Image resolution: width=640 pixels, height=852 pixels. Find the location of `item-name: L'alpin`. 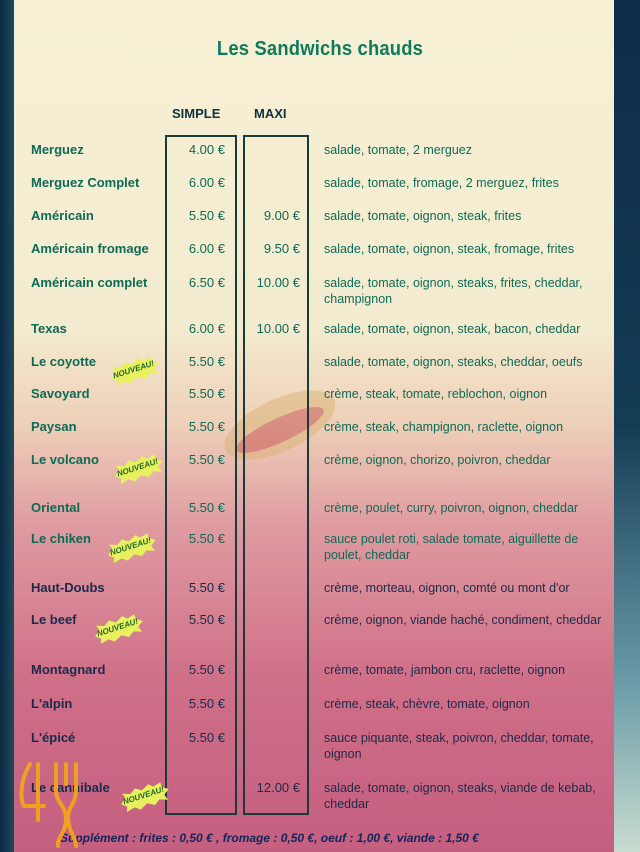

item-name: L'alpin is located at coordinates (52, 703).